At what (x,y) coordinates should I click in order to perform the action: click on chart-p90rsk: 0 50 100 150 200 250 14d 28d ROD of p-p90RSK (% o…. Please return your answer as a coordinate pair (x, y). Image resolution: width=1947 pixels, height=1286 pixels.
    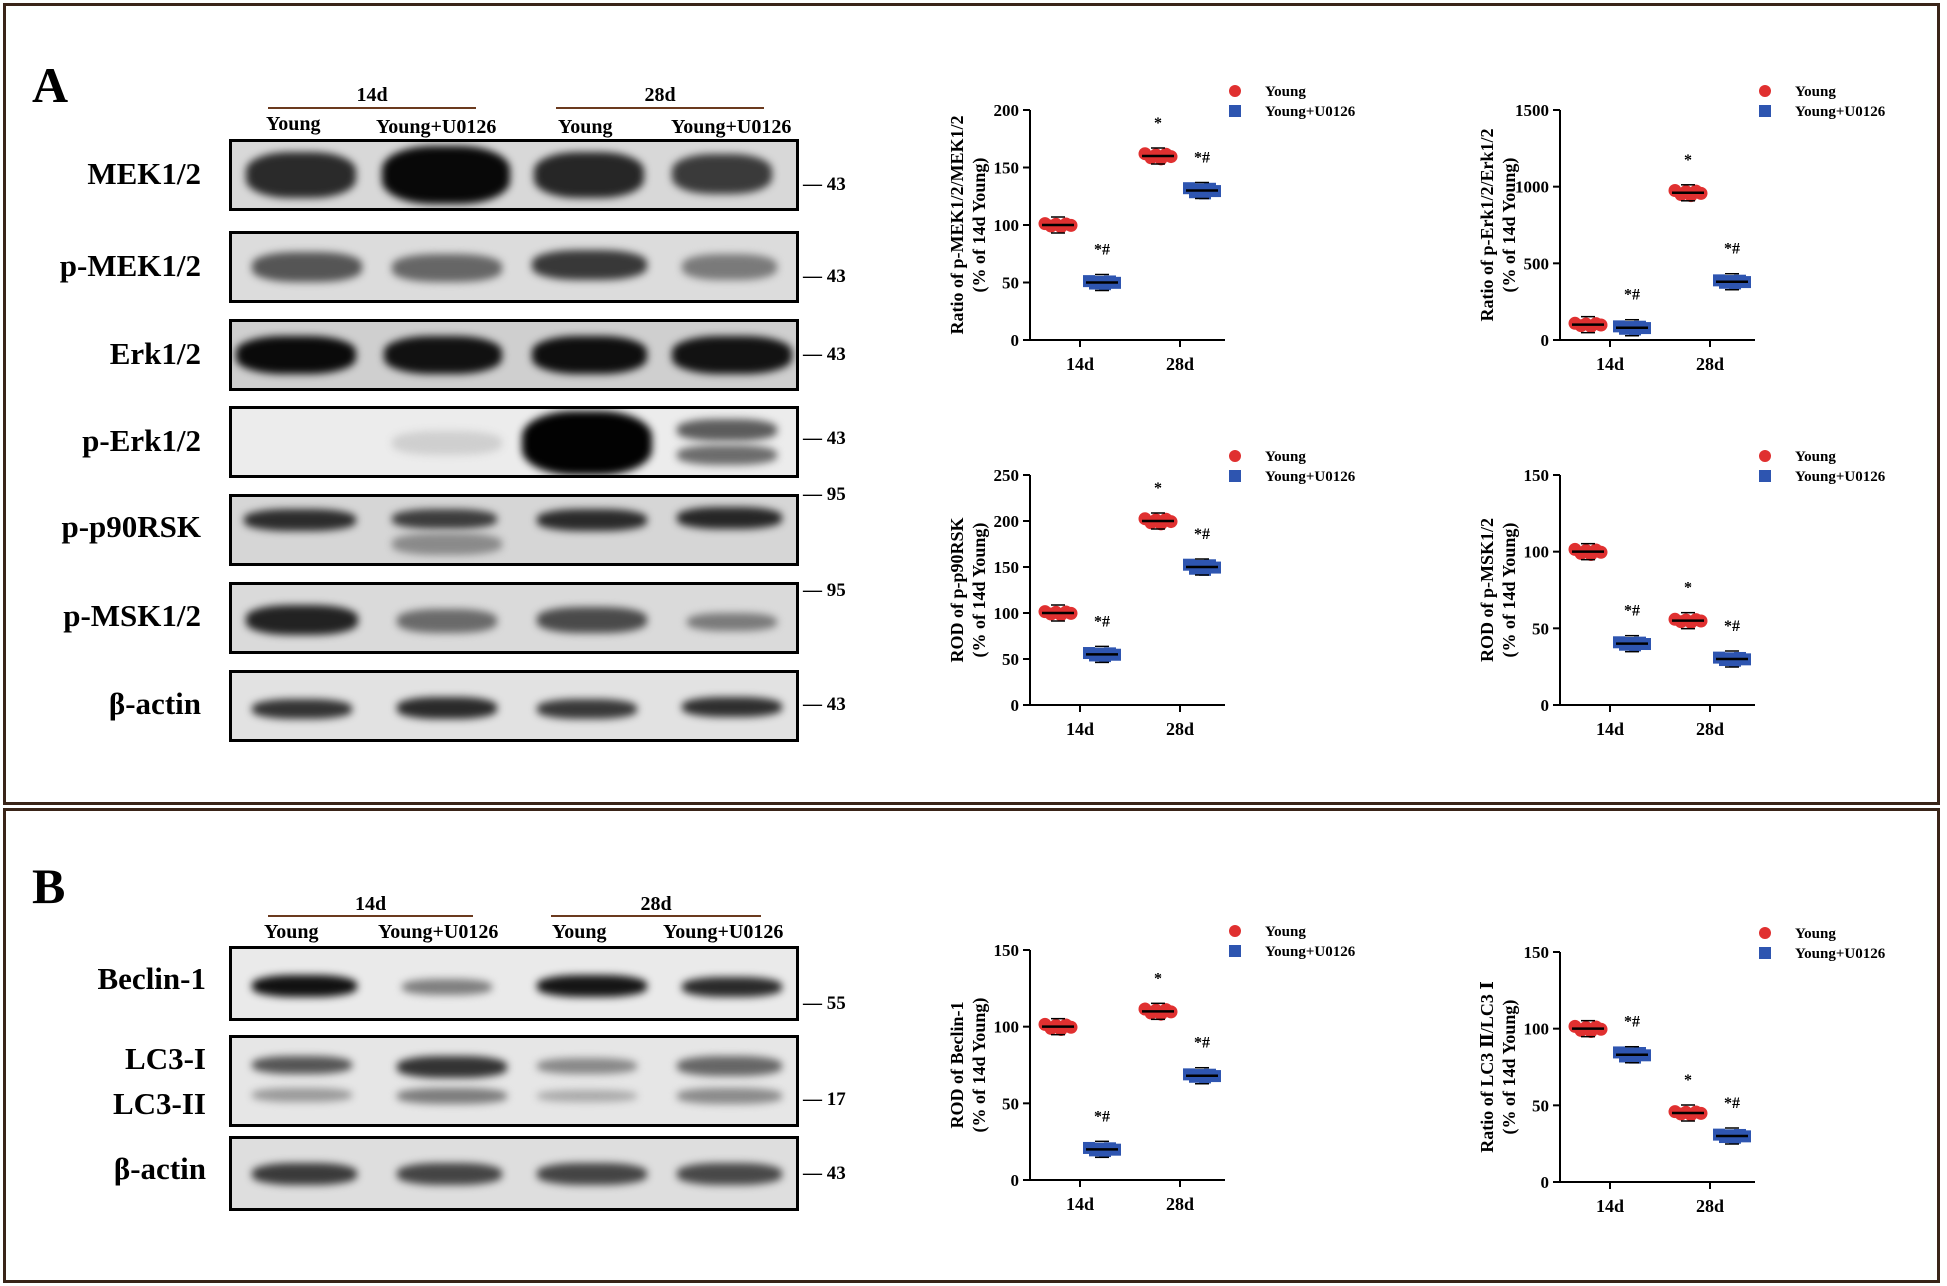
    Looking at the image, I should click on (1140, 590).